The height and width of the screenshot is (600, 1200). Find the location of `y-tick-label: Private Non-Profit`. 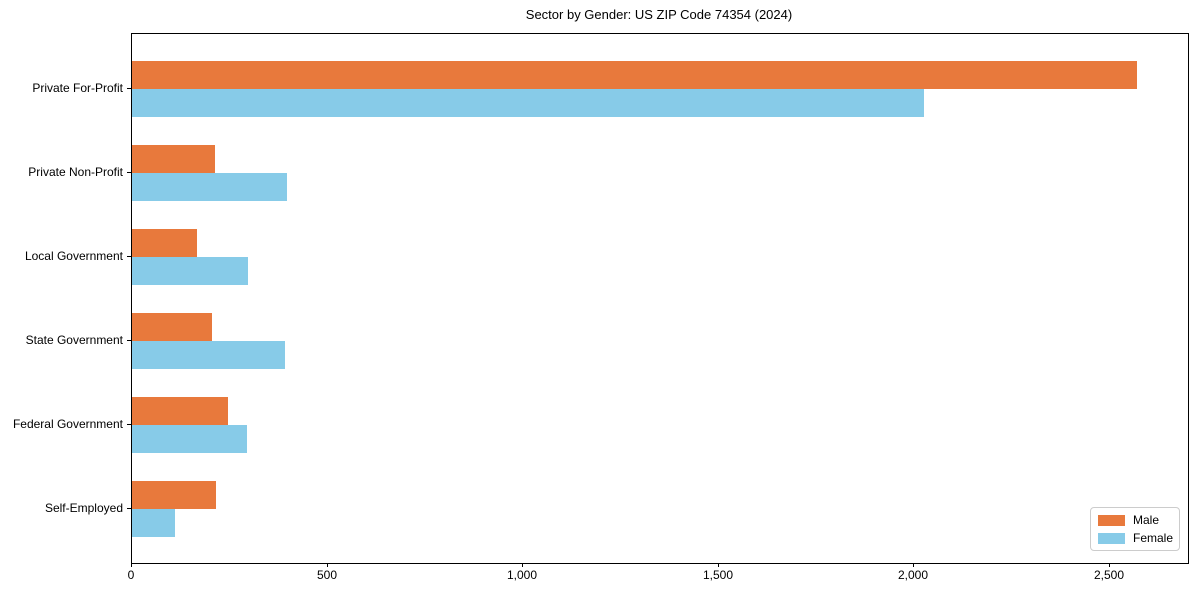

y-tick-label: Private Non-Profit is located at coordinates (75, 172).